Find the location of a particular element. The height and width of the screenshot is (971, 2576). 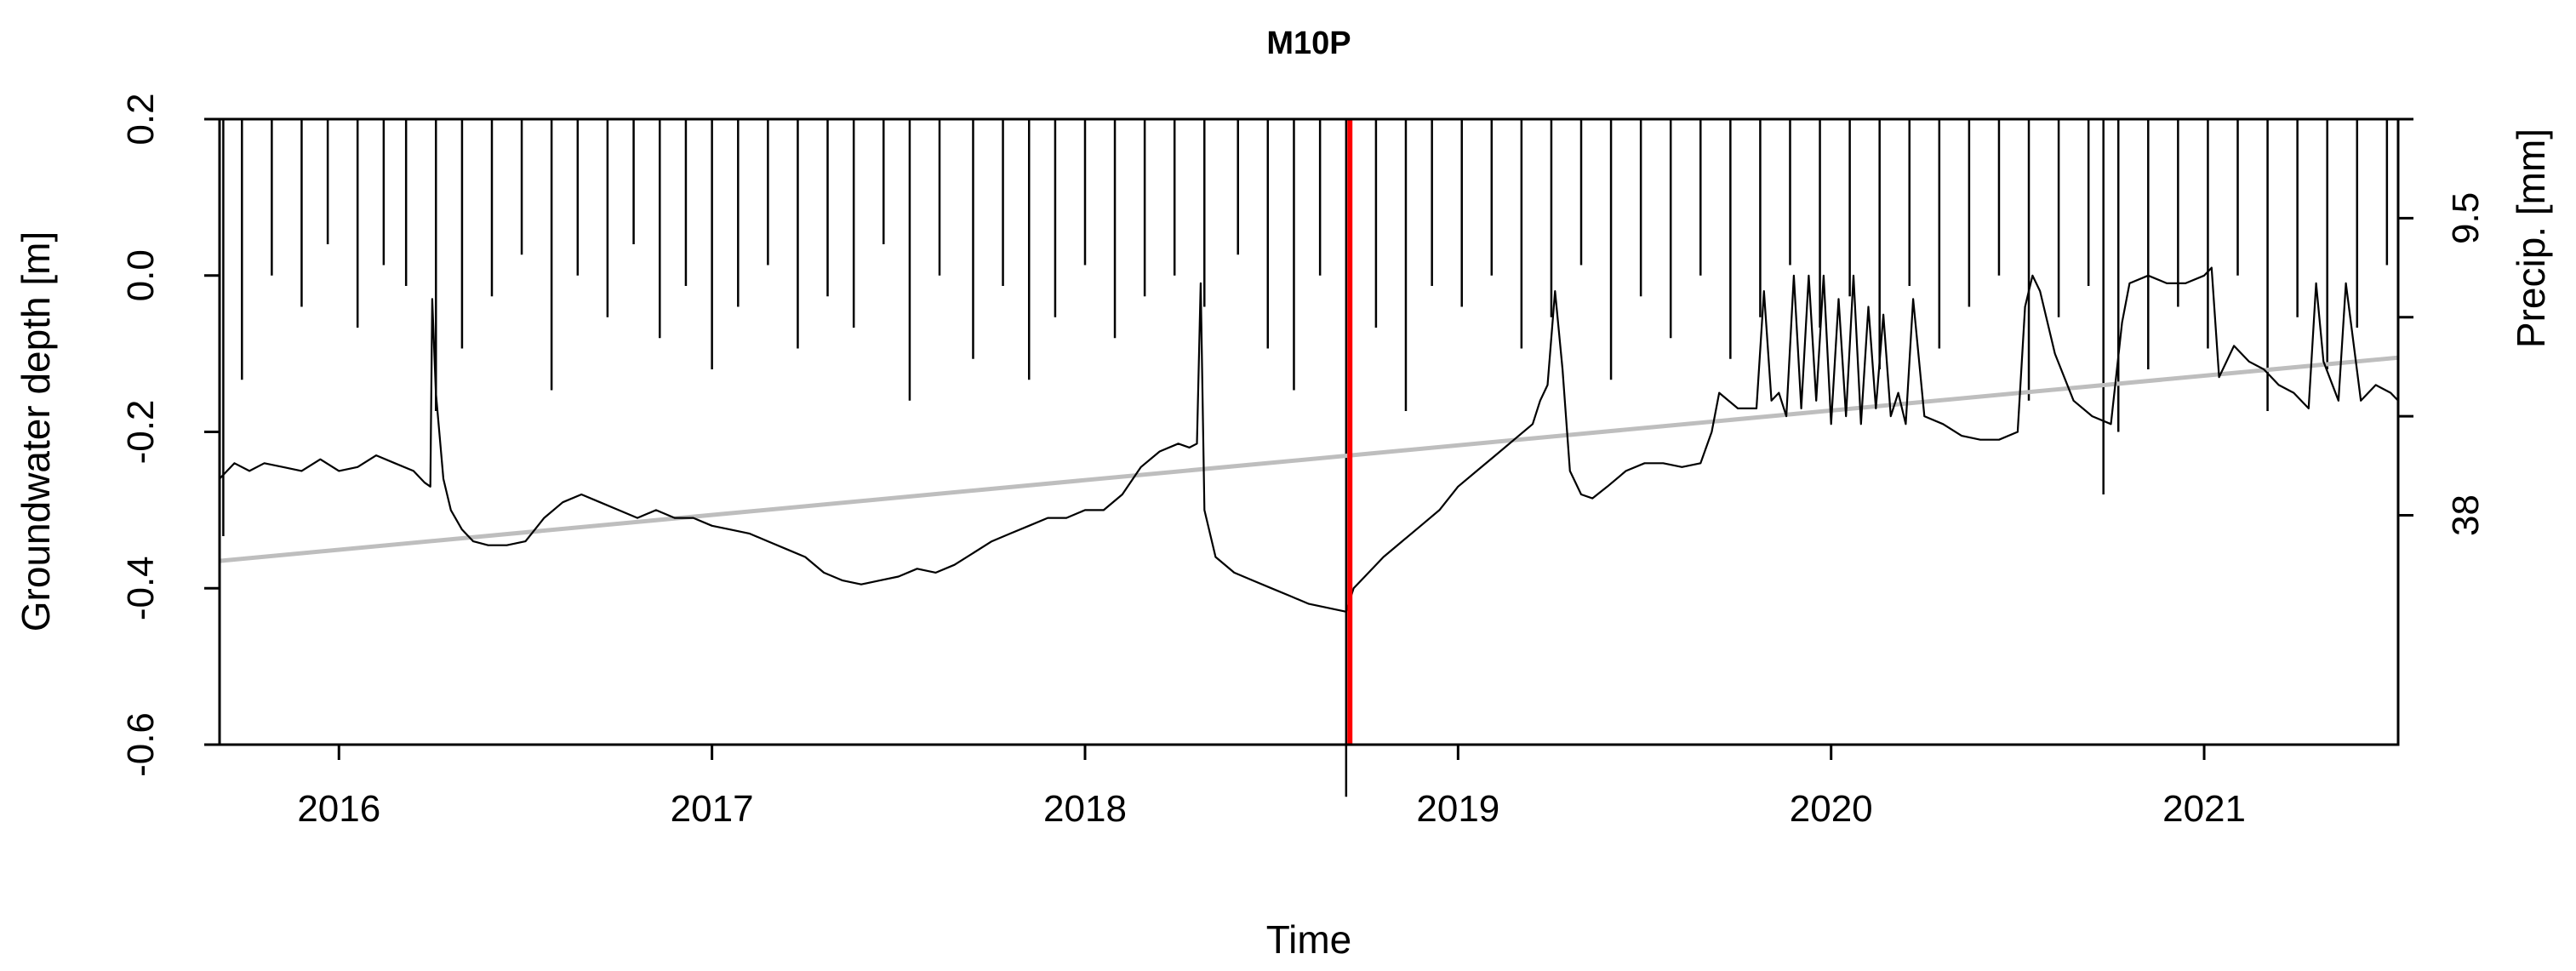

chart-title: M10P is located at coordinates (1308, 43).